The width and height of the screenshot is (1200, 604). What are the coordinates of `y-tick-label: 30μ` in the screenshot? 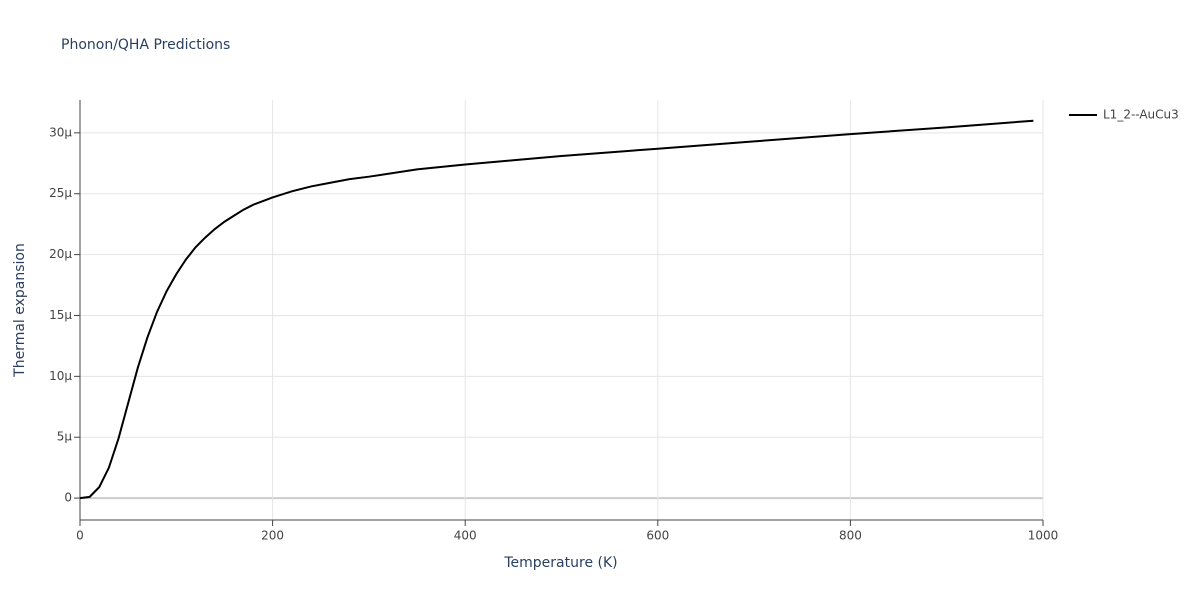 It's located at (60, 132).